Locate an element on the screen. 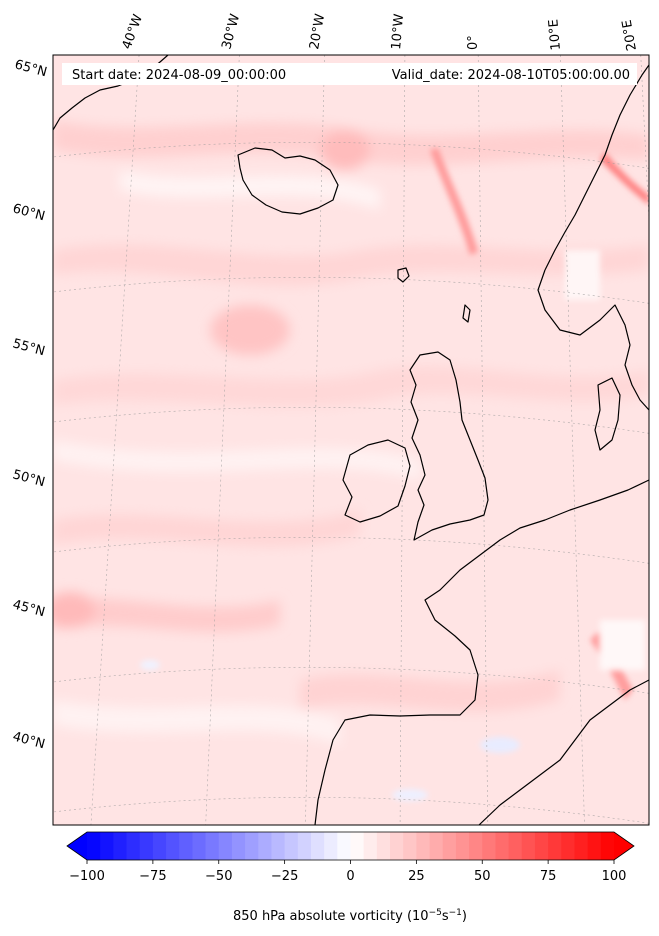 The image size is (659, 936). norway-south-coast is located at coordinates (593, 340).